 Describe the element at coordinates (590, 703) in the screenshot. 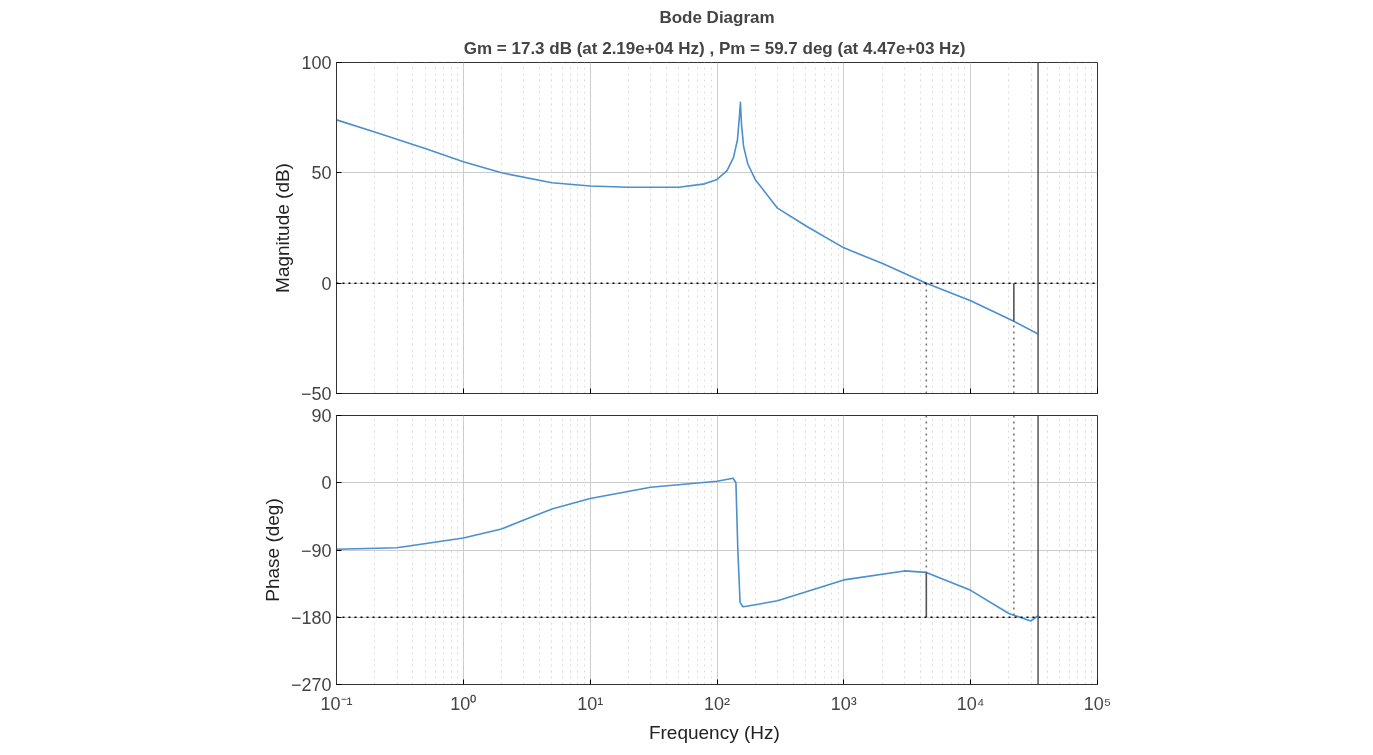

I see `x-tick-label: 10¹` at that location.